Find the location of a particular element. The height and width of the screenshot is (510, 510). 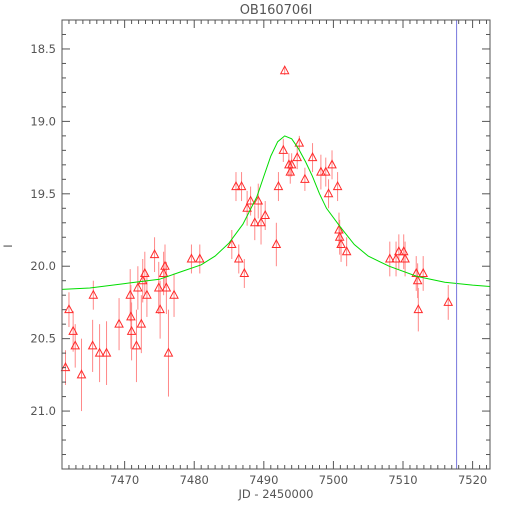

y-tick-label: 20.0 is located at coordinates (43, 266).